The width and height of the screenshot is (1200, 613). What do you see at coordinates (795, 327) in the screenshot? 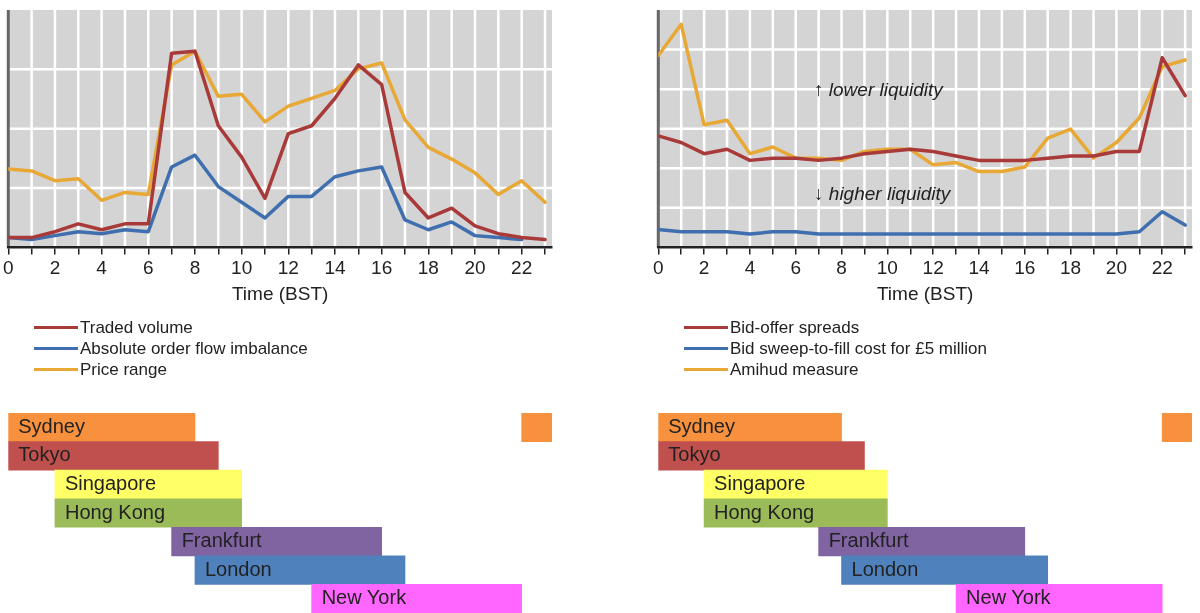
I see `legend-label: Bid-offer spreads` at bounding box center [795, 327].